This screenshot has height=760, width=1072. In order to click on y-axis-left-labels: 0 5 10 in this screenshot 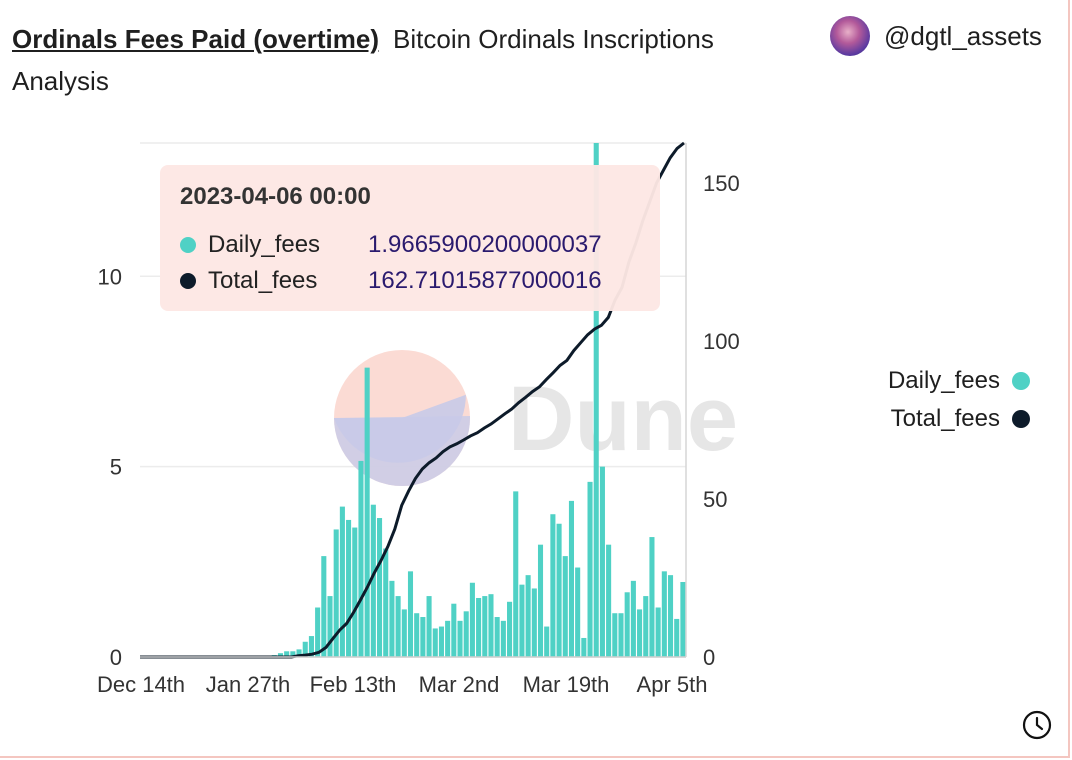, I will do `click(110, 467)`.